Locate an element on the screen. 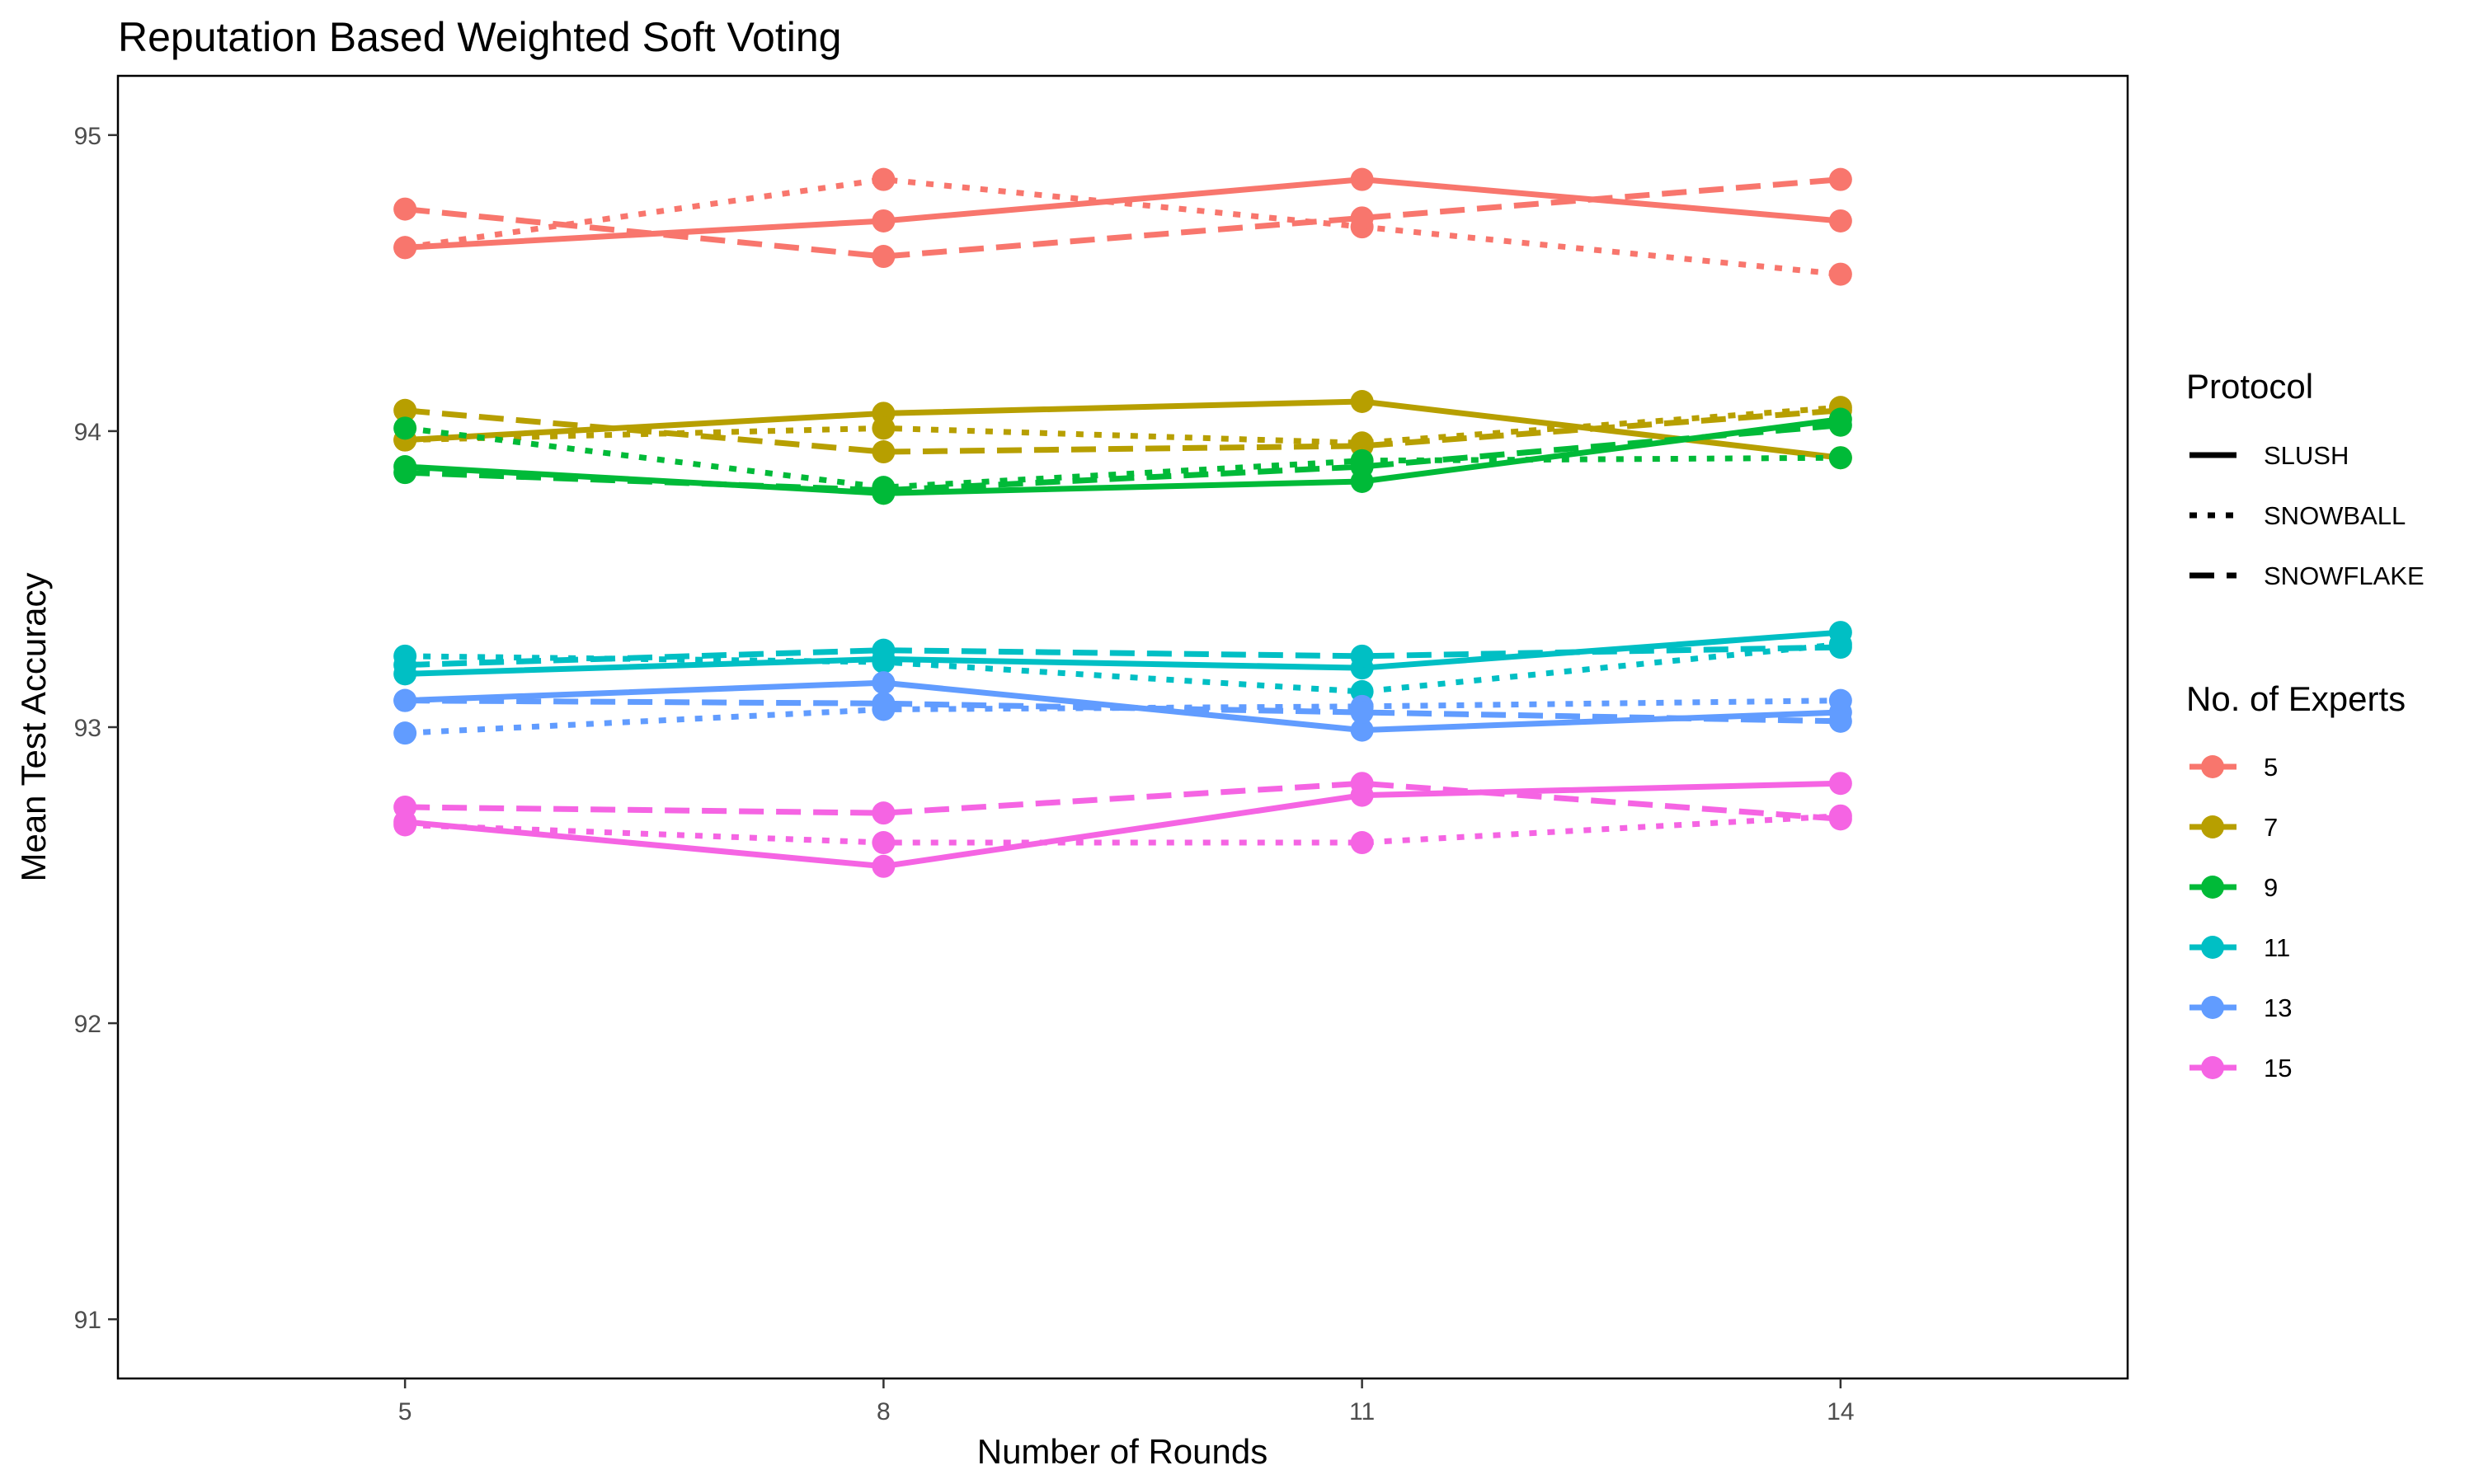  legend-protocol-label: SLUSH is located at coordinates (2306, 455).